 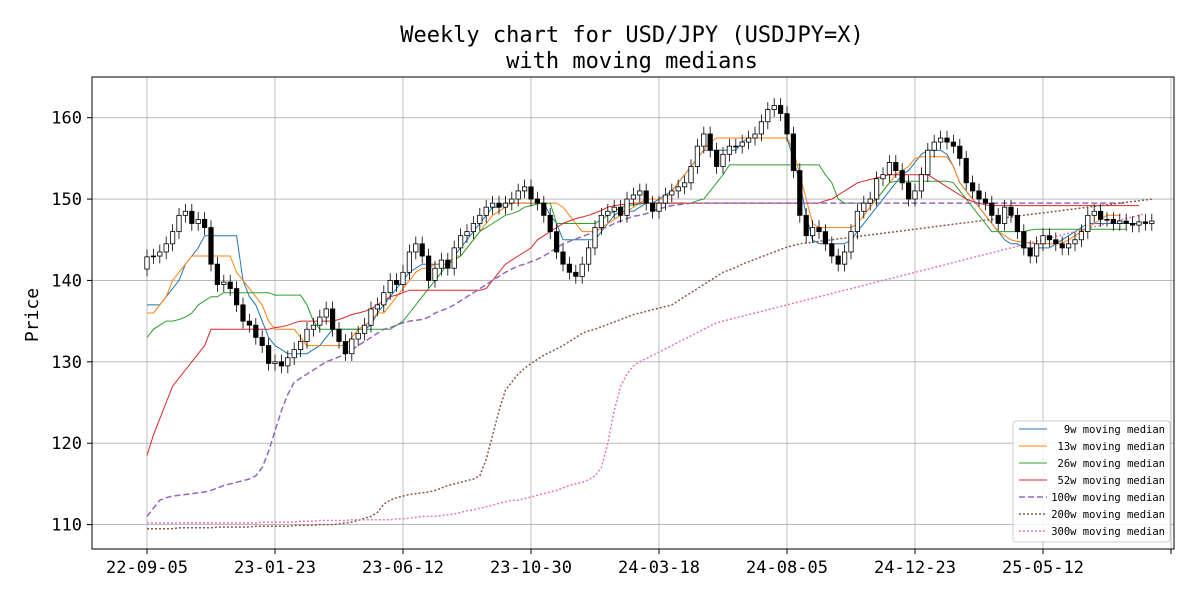 I want to click on legend-entry-label: 100w moving median, so click(x=1108, y=498).